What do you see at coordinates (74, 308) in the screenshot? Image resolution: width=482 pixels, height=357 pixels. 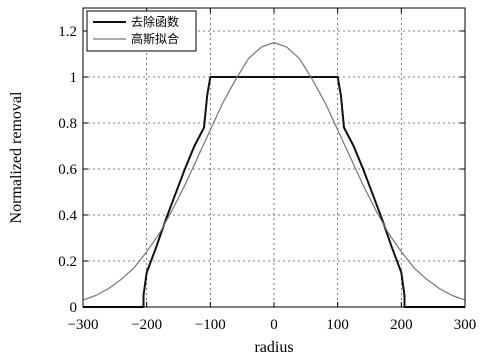 I see `y-tick-label: 0` at bounding box center [74, 308].